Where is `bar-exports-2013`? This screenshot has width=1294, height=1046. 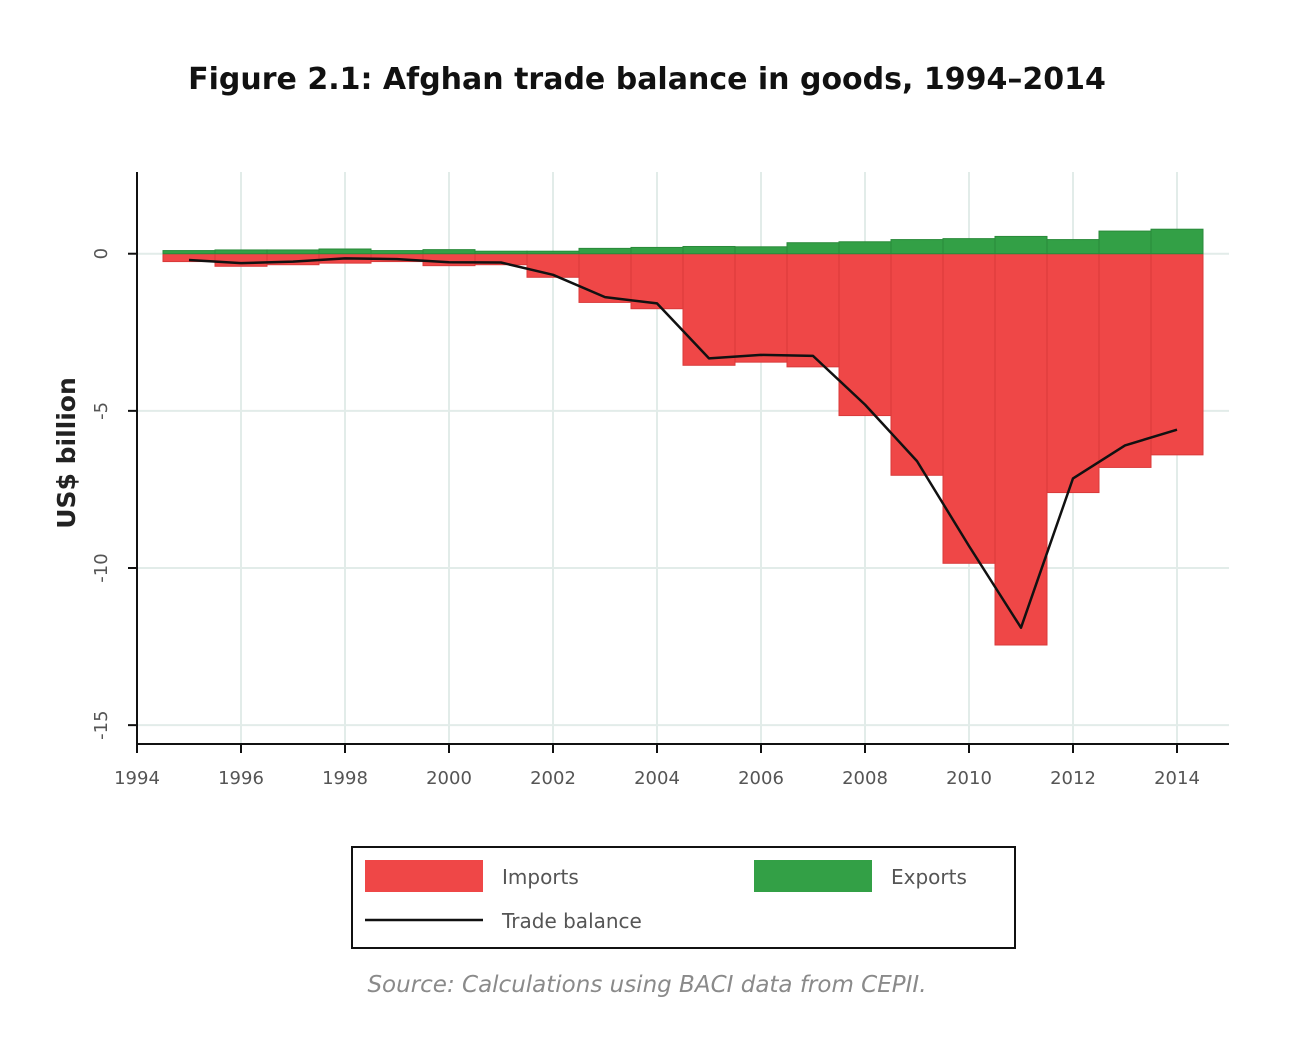 bar-exports-2013 is located at coordinates (1125, 242).